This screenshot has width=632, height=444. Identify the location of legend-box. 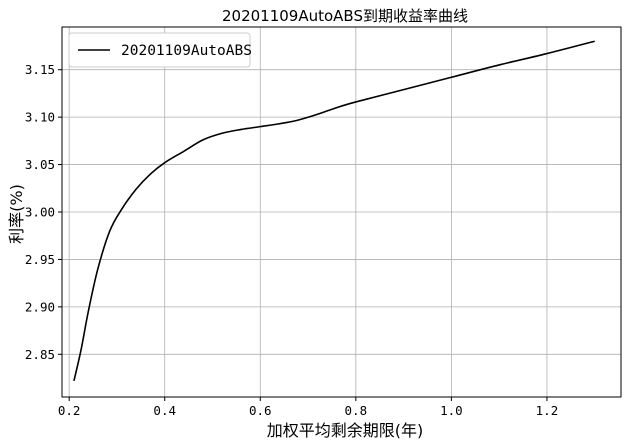
(159, 50).